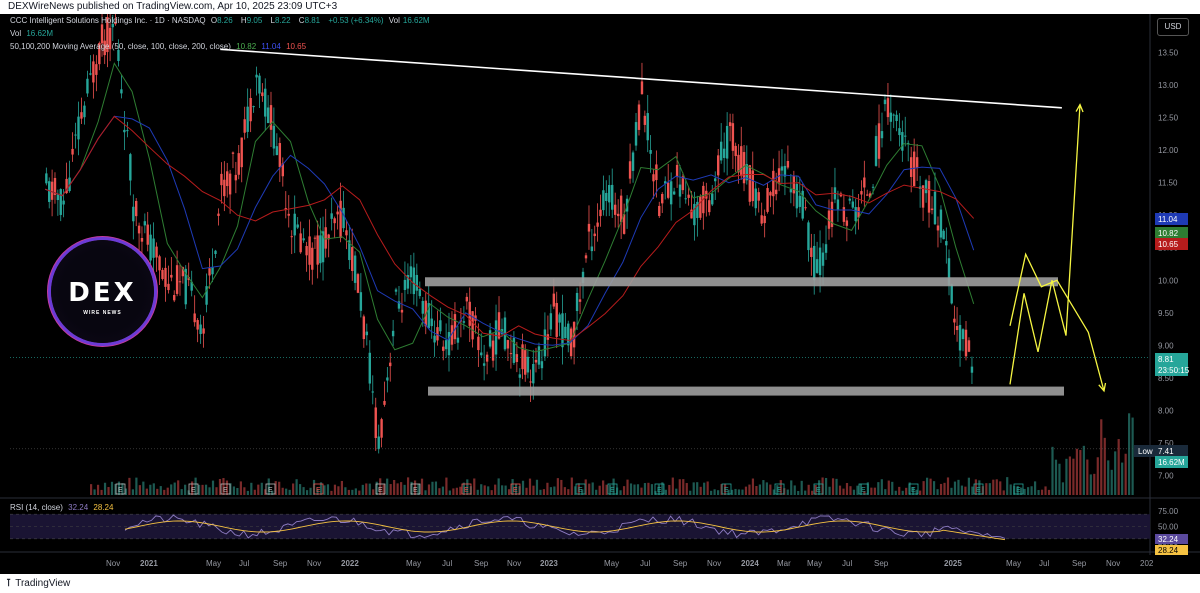 The width and height of the screenshot is (1200, 593). Describe the element at coordinates (38, 583) in the screenshot. I see `tradingview-logo: ⊺ TradingView` at that location.